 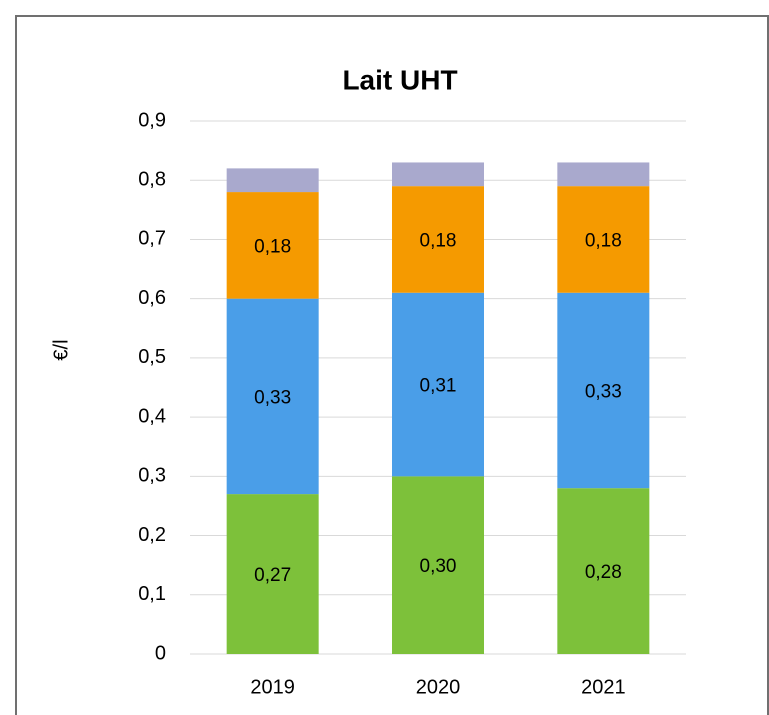 What do you see at coordinates (160, 653) in the screenshot?
I see `y-tick-label: 0` at bounding box center [160, 653].